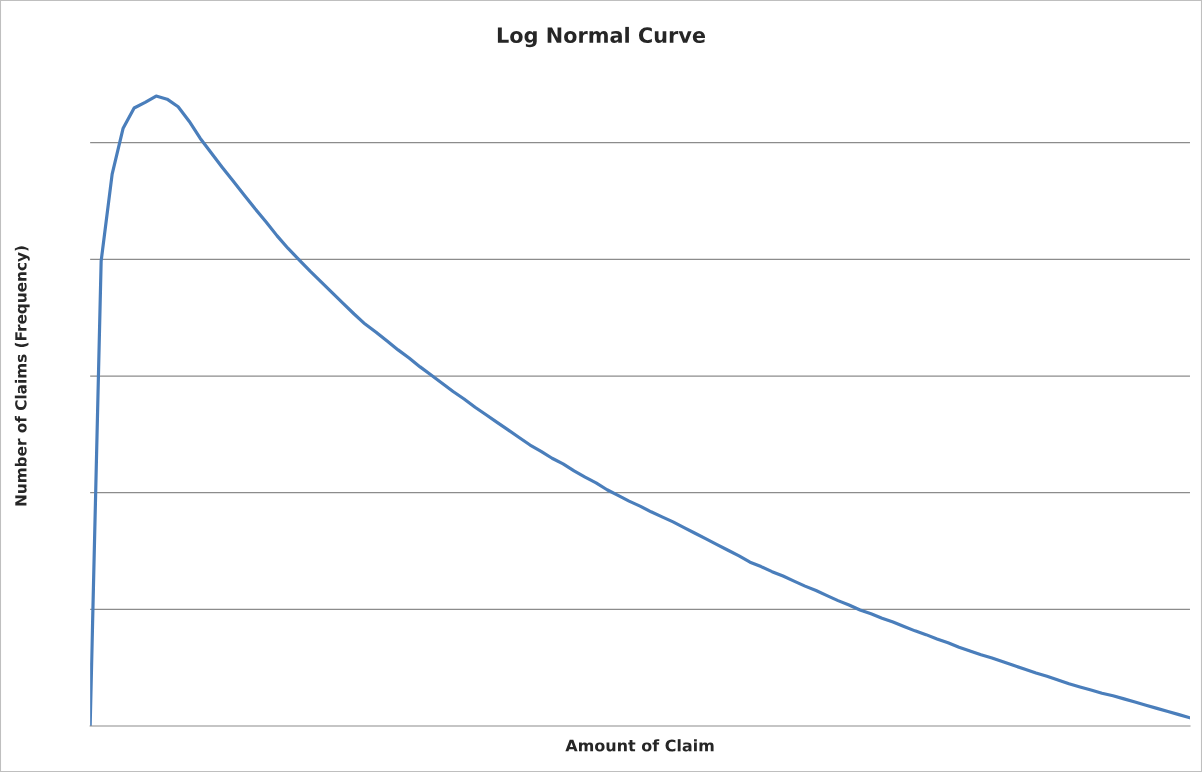  What do you see at coordinates (22, 376) in the screenshot?
I see `y-axis-title: Number of Claims (Frequency)` at bounding box center [22, 376].